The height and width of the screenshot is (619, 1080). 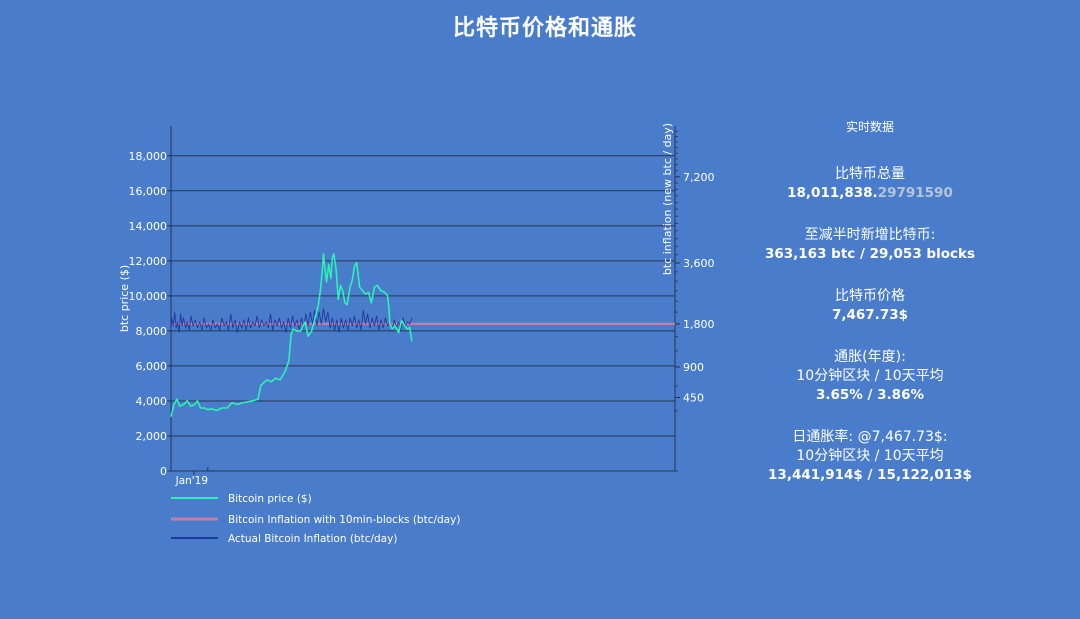 I want to click on y-tick-label: 12,000, so click(x=148, y=261).